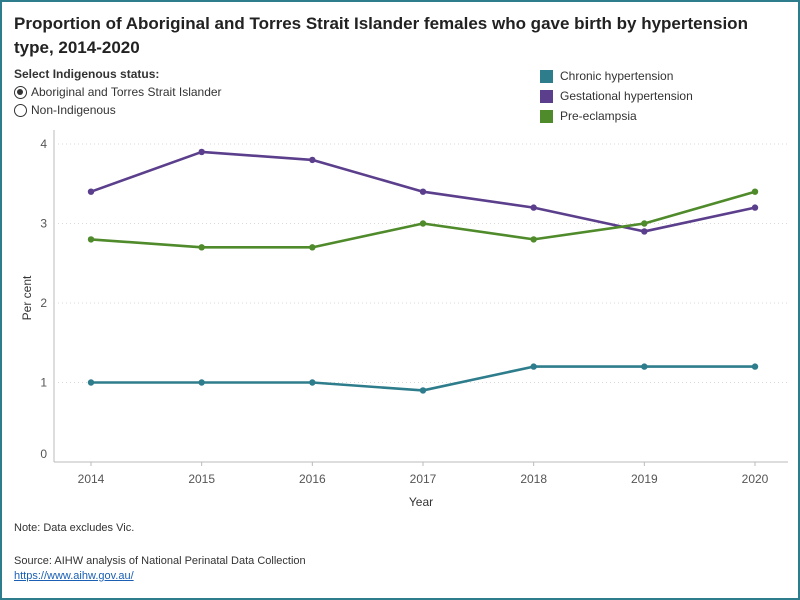 The image size is (800, 600). Describe the element at coordinates (598, 116) in the screenshot. I see `legend-label: Pre-eclampsia` at that location.